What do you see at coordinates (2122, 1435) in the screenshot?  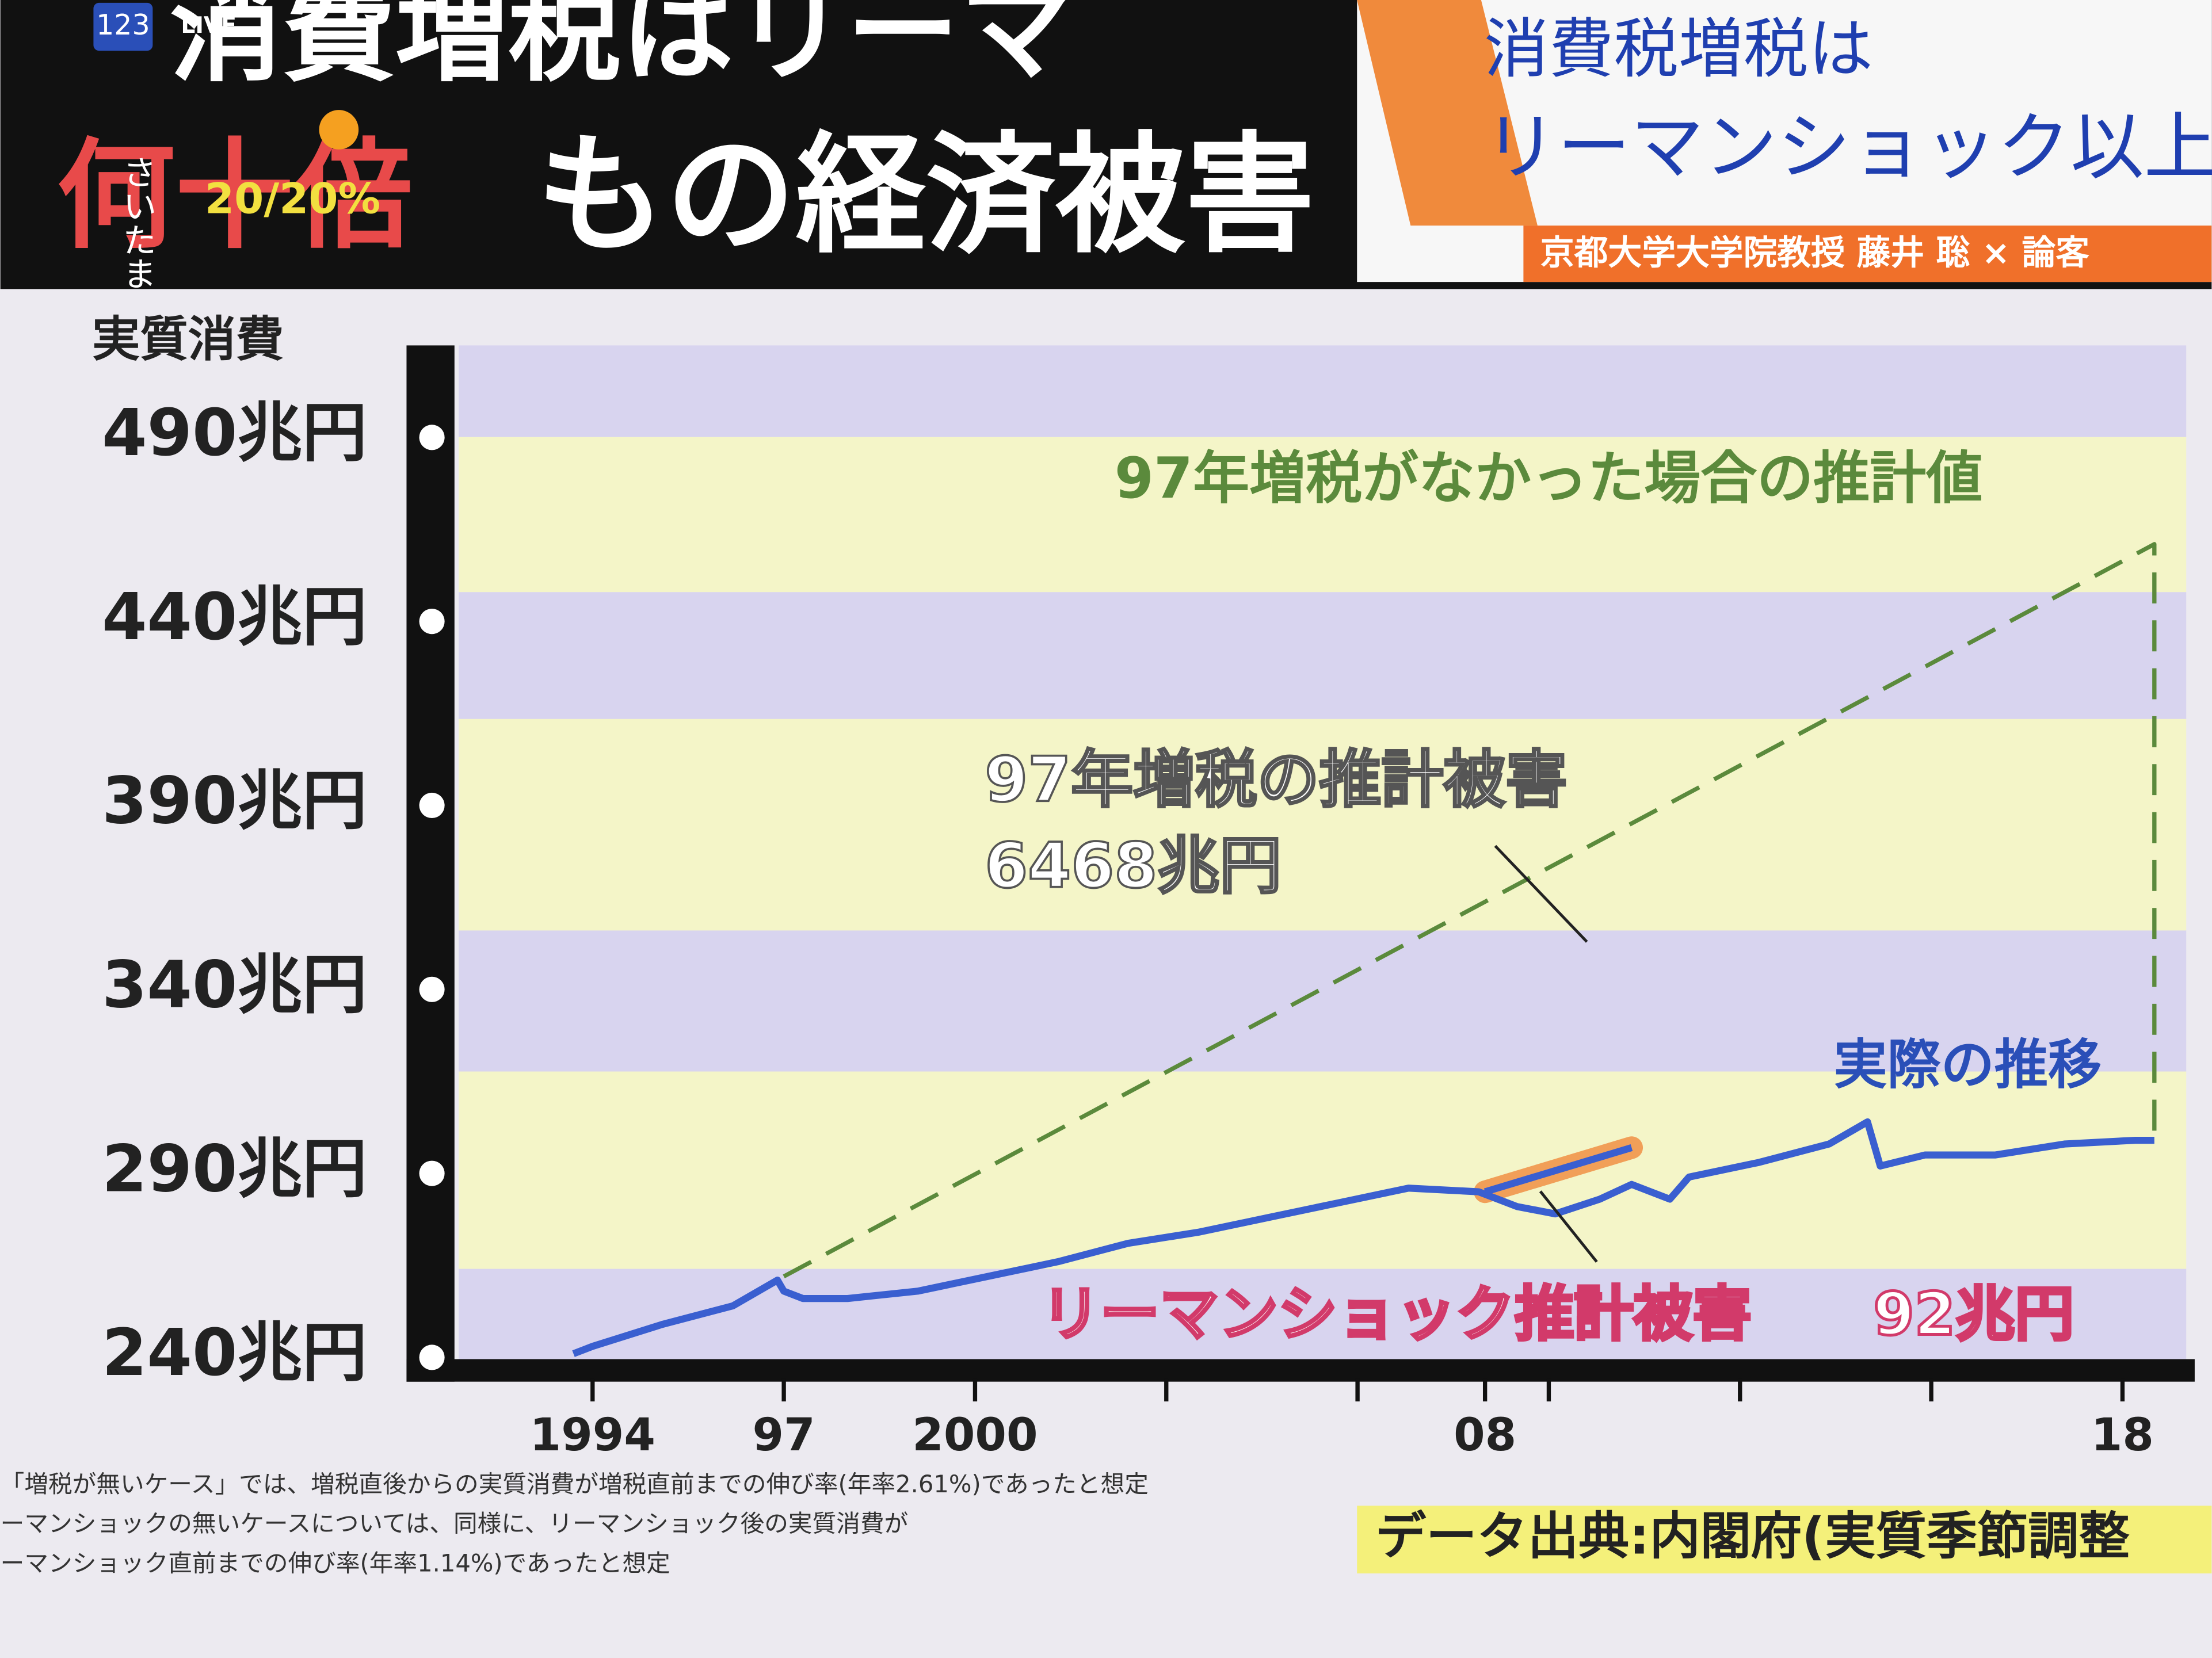 I see `x-tick-label: 18` at bounding box center [2122, 1435].